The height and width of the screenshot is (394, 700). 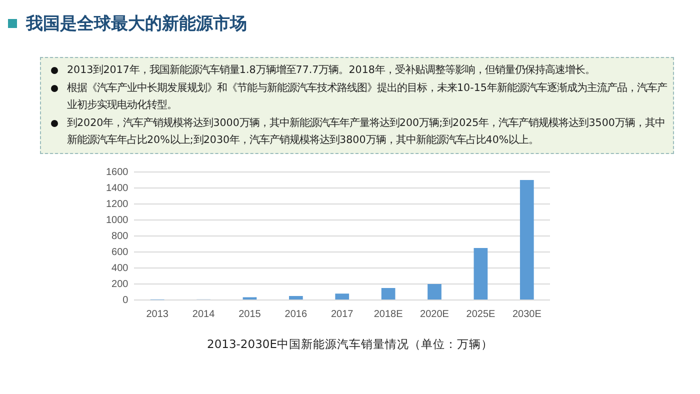 What do you see at coordinates (120, 252) in the screenshot?
I see `y-tick-label: 600` at bounding box center [120, 252].